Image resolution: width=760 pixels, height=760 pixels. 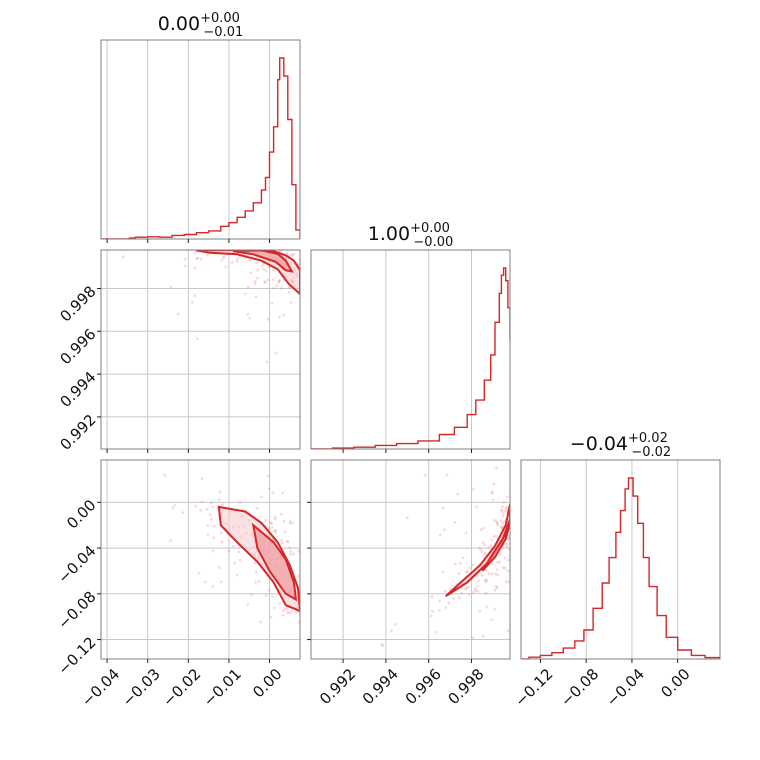 What do you see at coordinates (274, 562) in the screenshot?
I see `contour-inner` at bounding box center [274, 562].